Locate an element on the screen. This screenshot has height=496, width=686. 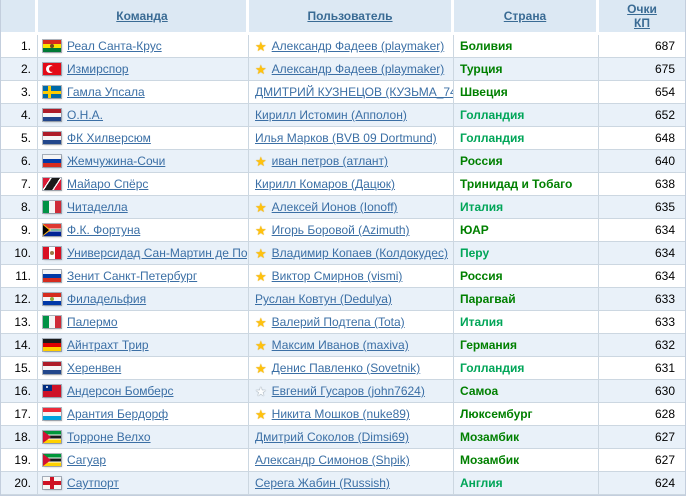
team-link: Филадельфия is located at coordinates (107, 299).